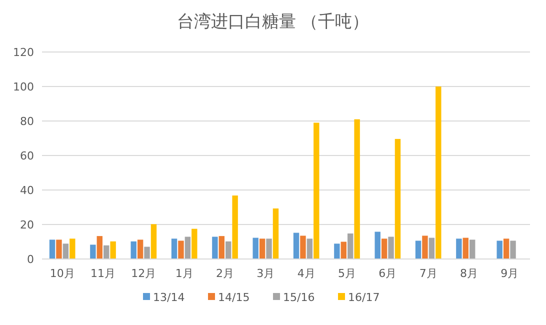 The image size is (546, 325). Describe the element at coordinates (347, 273) in the screenshot. I see `x-tick-label: 5月` at that location.